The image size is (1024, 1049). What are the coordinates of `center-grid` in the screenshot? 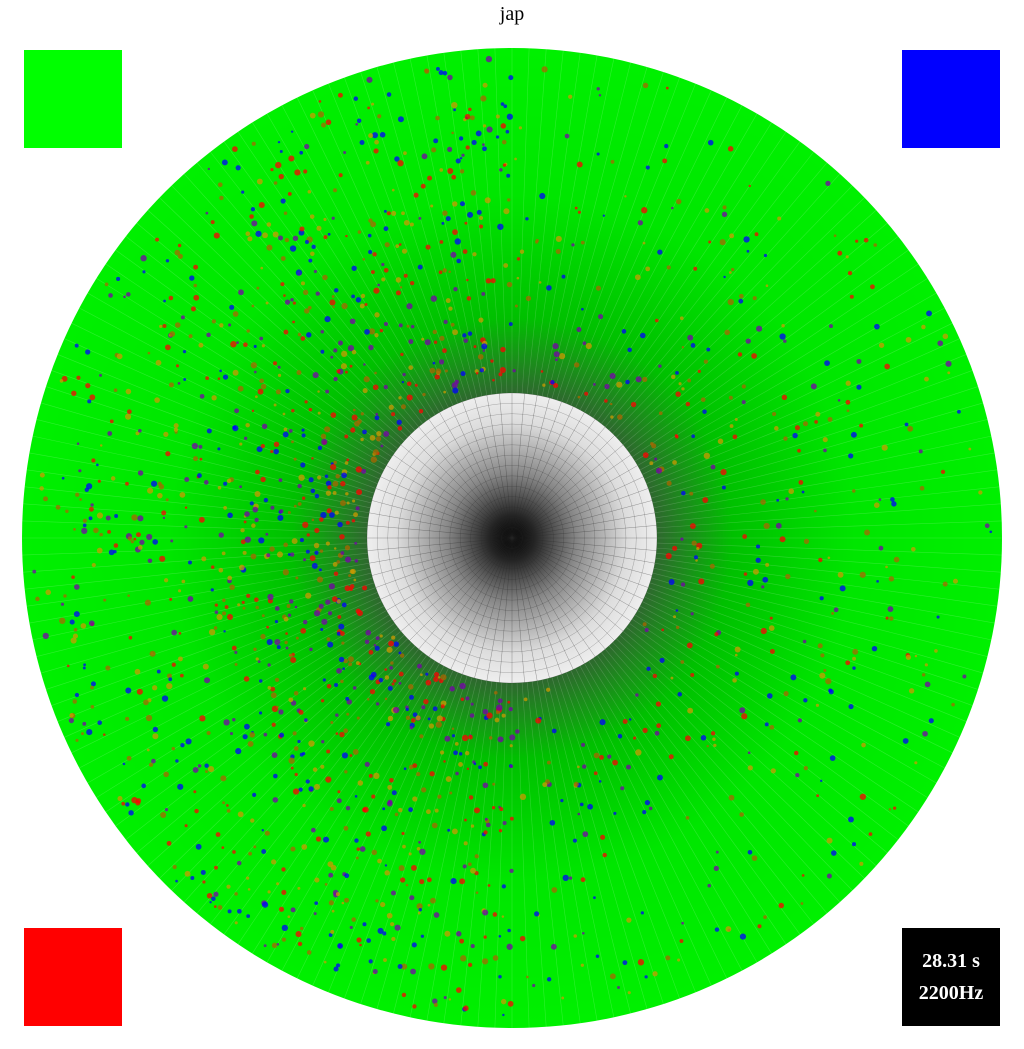 It's located at (512, 538).